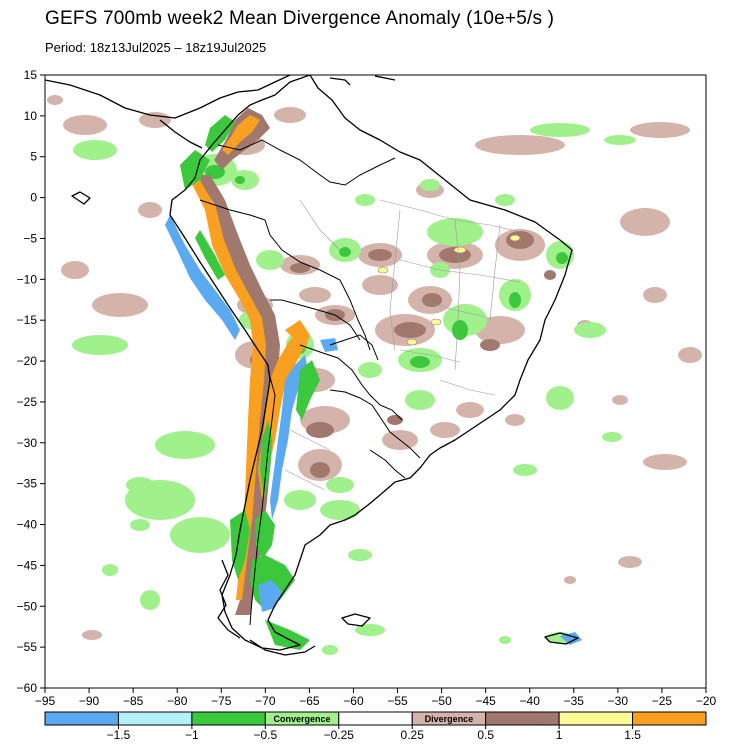 This screenshot has width=750, height=750. Describe the element at coordinates (485, 735) in the screenshot. I see `colorbar-tick-label: 0.5` at that location.